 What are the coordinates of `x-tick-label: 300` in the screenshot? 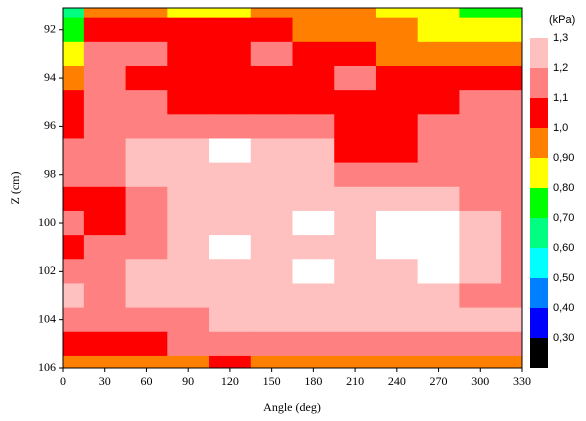 It's located at (480, 381).